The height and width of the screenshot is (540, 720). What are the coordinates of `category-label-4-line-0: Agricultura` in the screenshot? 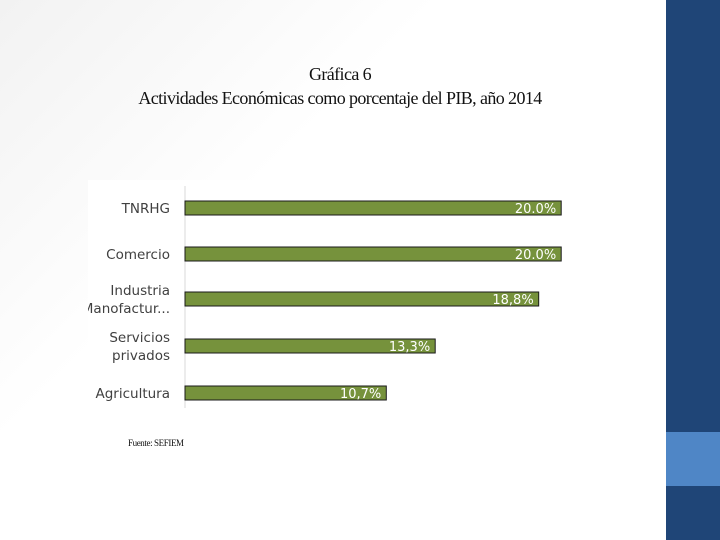 It's located at (132, 394).